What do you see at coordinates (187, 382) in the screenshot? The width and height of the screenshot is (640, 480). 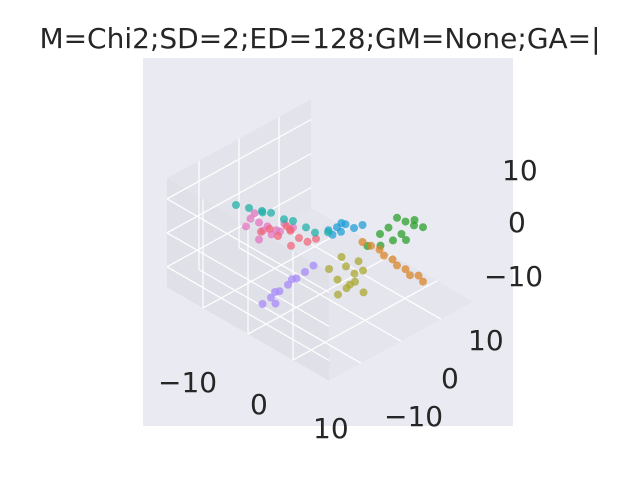 I see `x-tick-label-0: −10` at bounding box center [187, 382].